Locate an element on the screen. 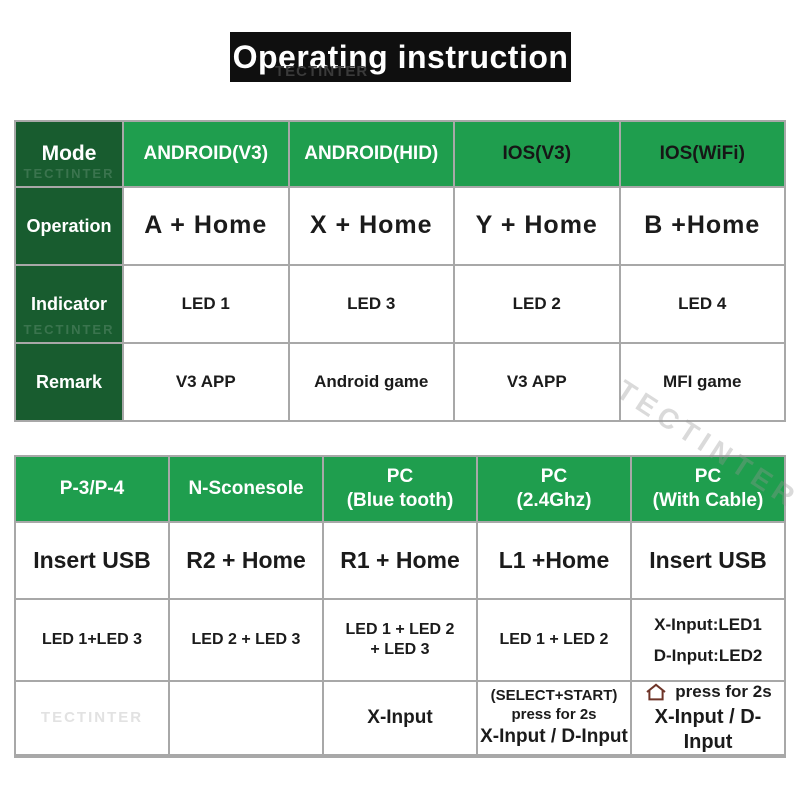 The image size is (800, 800). indicator-ios-v3: LED 2 is located at coordinates (537, 304).